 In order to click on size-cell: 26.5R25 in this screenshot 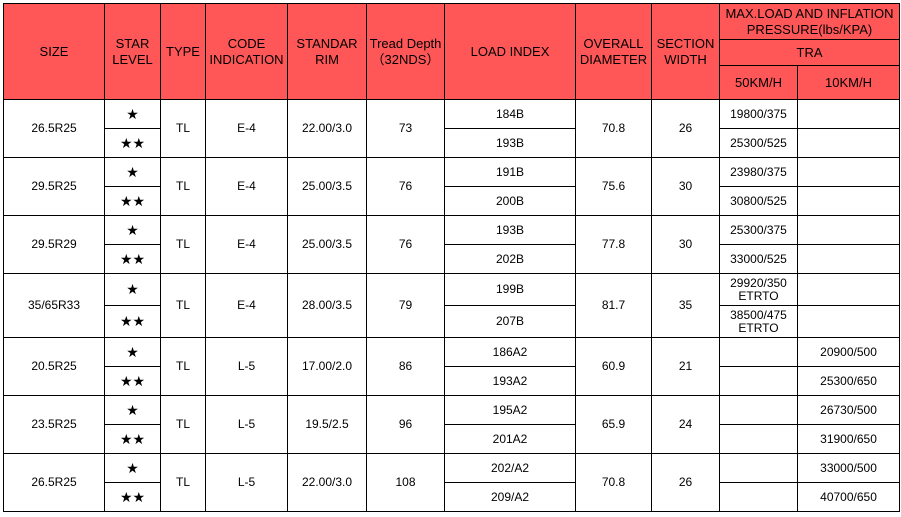, I will do `click(54, 128)`.